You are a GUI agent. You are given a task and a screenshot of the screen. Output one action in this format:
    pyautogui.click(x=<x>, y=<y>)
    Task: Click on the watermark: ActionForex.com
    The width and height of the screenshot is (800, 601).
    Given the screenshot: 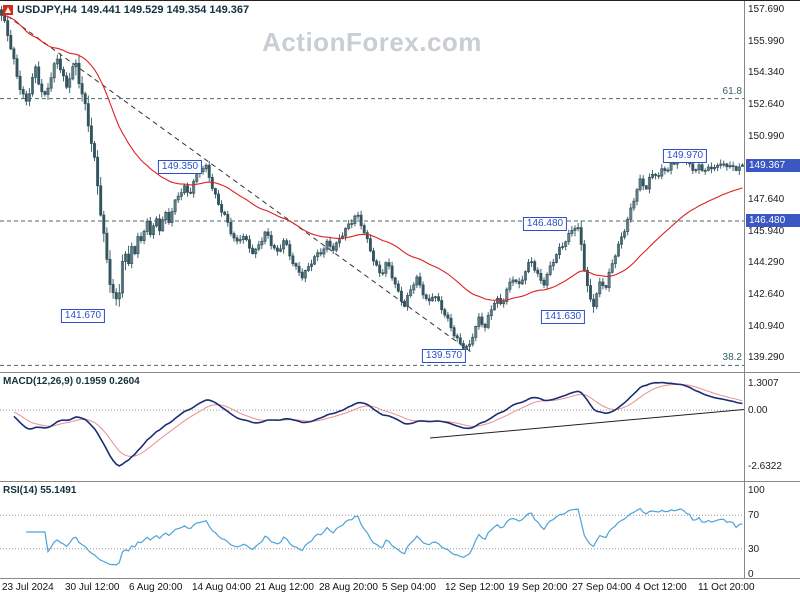 What is the action you would take?
    pyautogui.click(x=372, y=42)
    